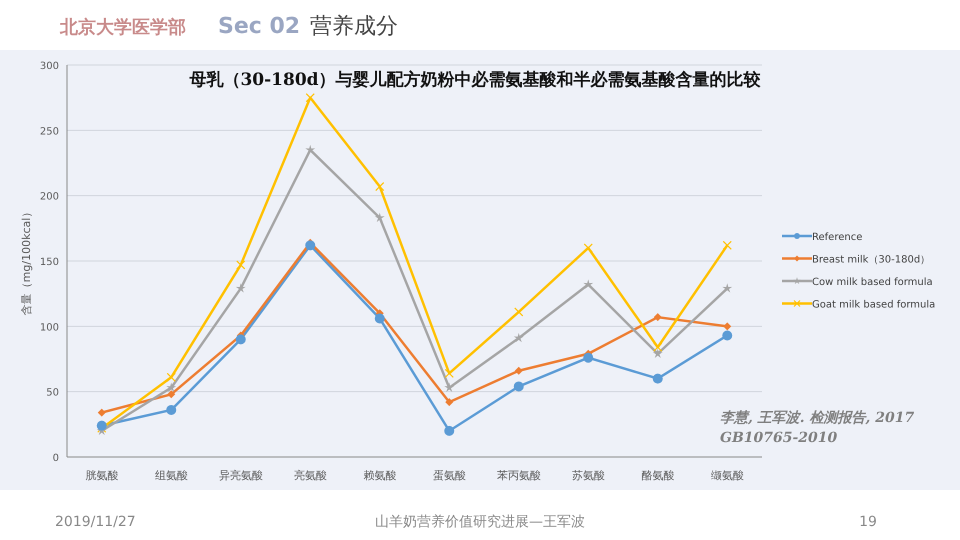  Describe the element at coordinates (817, 418) in the screenshot. I see `annotation: 李慧, 王军波. 检测报告, 2017` at that location.